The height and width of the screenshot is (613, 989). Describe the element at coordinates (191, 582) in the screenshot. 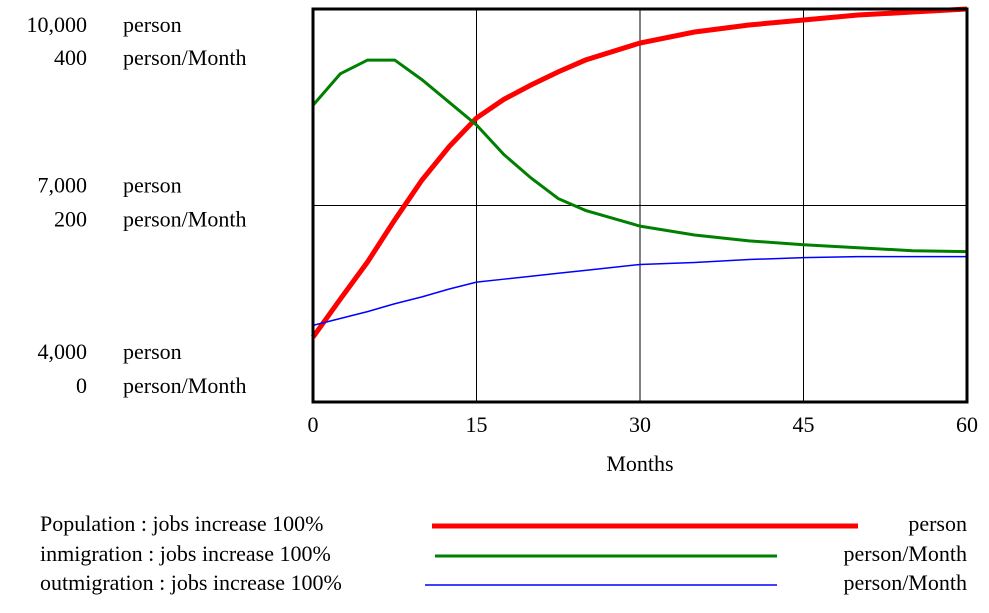

I see `legend-label: outmigration : jobs increase 100%` at that location.